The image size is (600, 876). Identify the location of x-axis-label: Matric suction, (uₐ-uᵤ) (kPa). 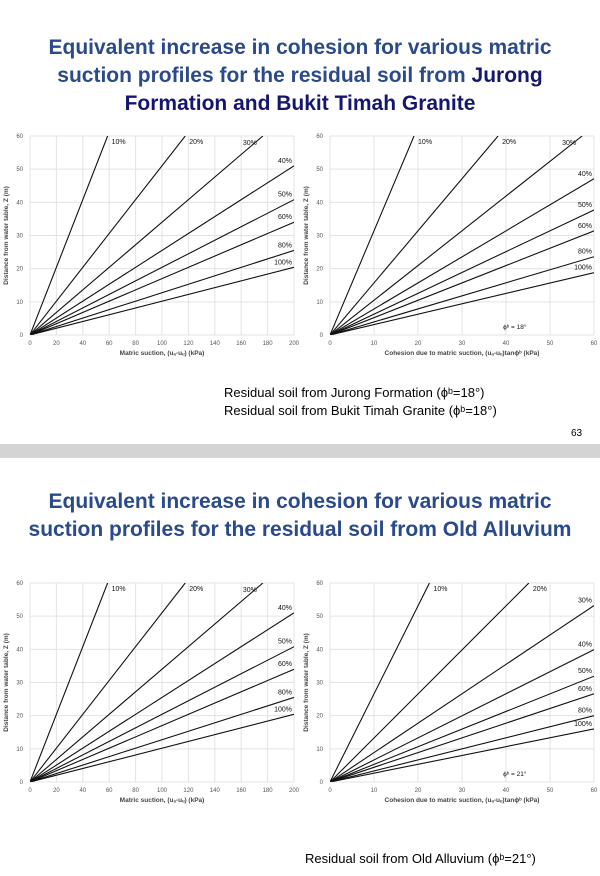
(162, 353).